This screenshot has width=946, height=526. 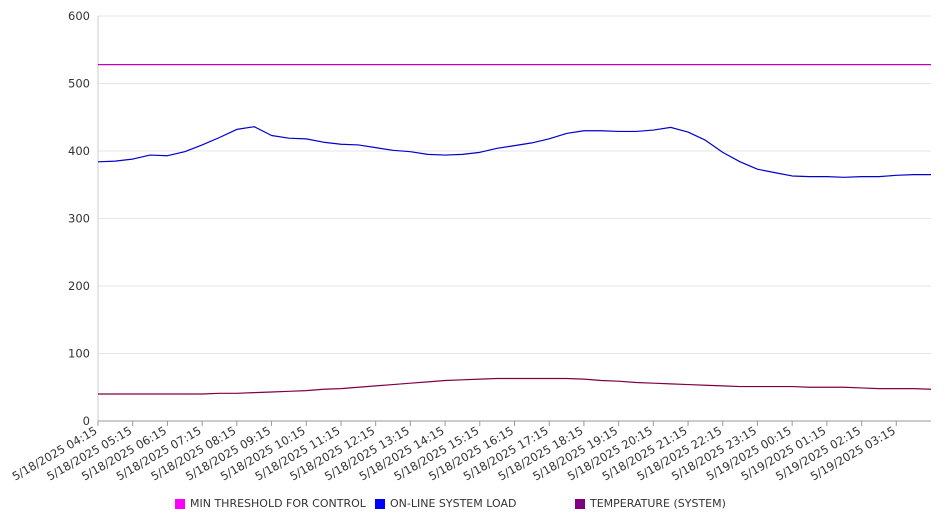 I want to click on legend-label-system-load: ON-LINE SYSTEM LOAD, so click(x=453, y=503).